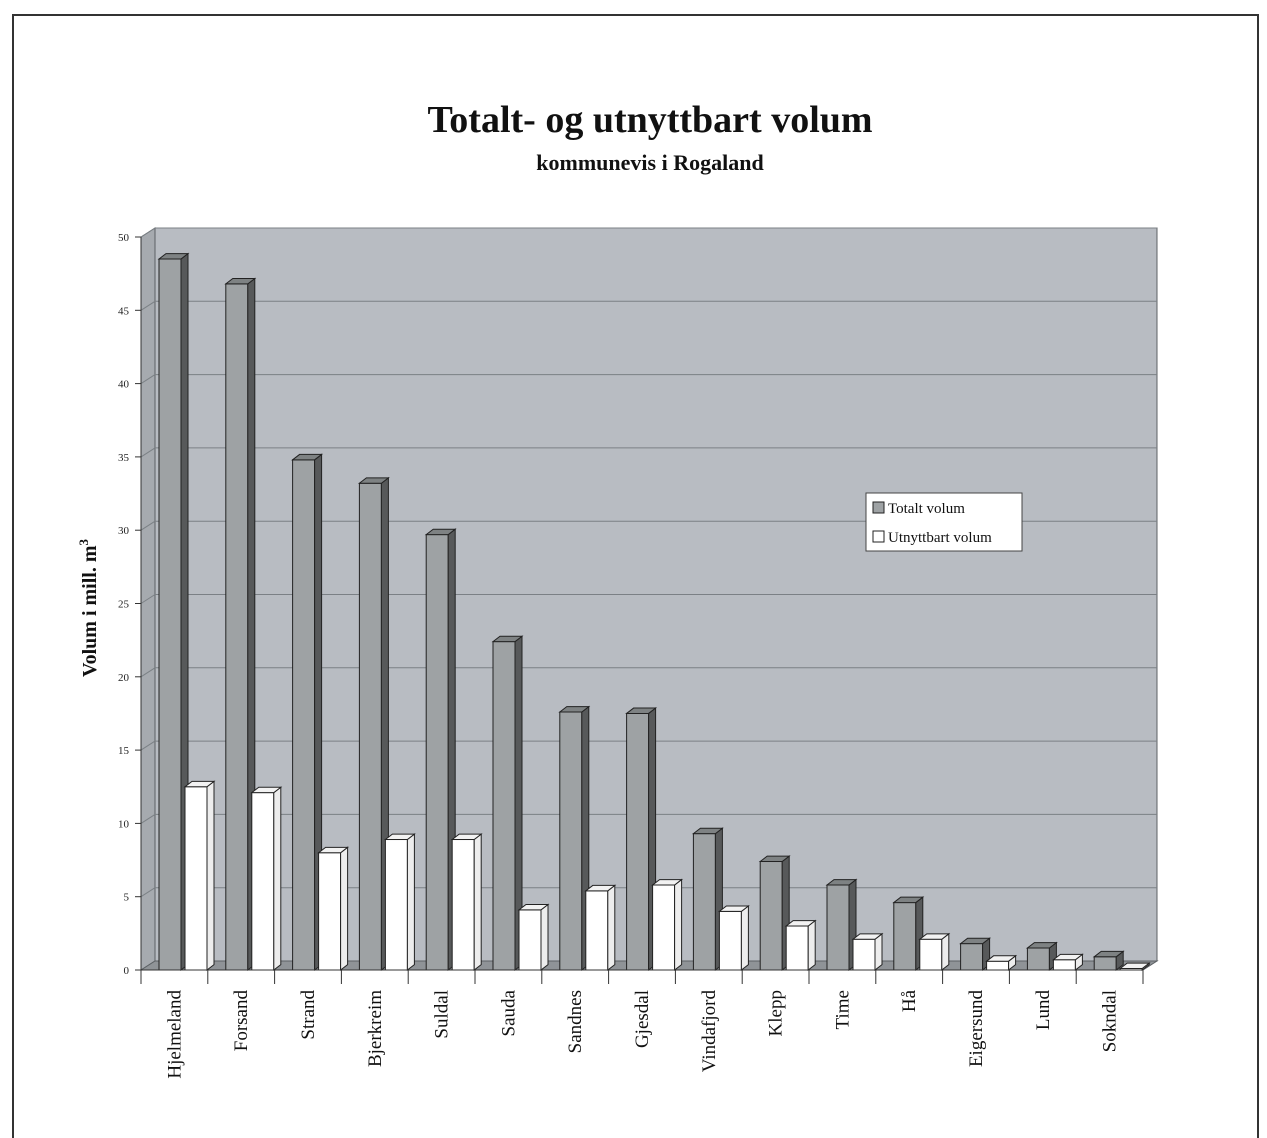  Describe the element at coordinates (124, 751) in the screenshot. I see `y-tick-label: 15` at that location.